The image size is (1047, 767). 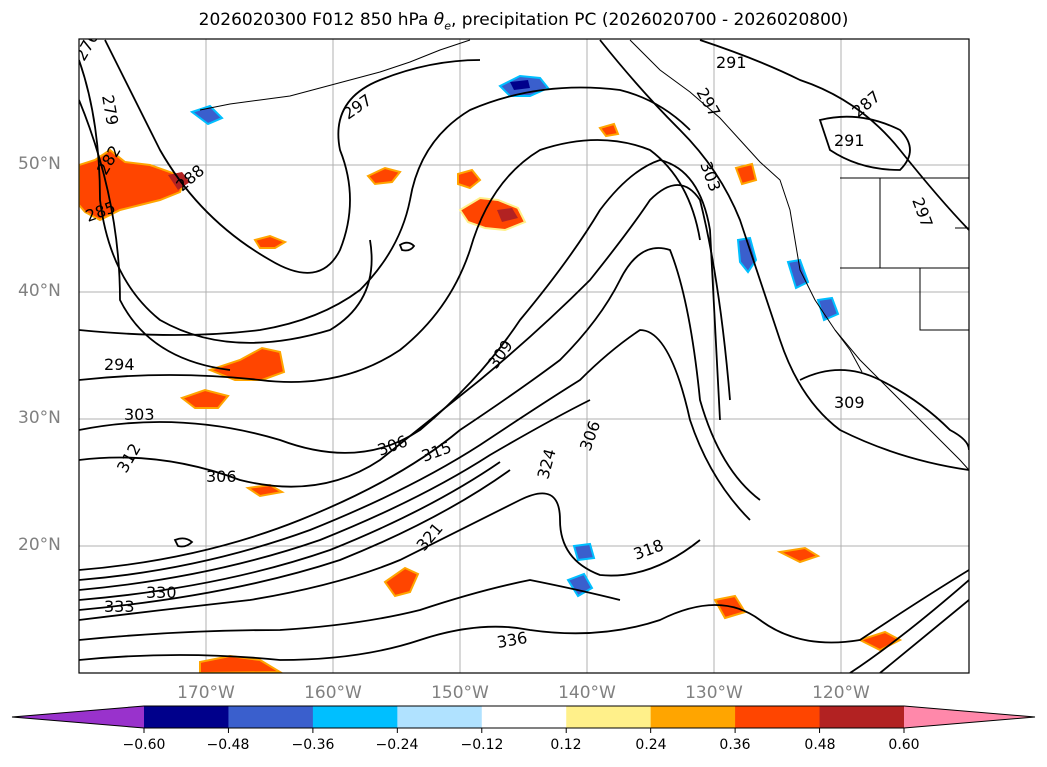 What do you see at coordinates (651, 745) in the screenshot?
I see `colorbar-tick-label: 0.24` at bounding box center [651, 745].